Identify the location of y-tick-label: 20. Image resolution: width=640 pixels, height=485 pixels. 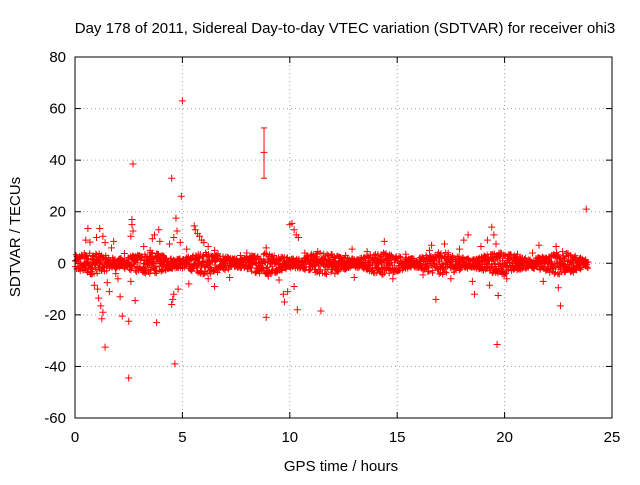
(57, 212).